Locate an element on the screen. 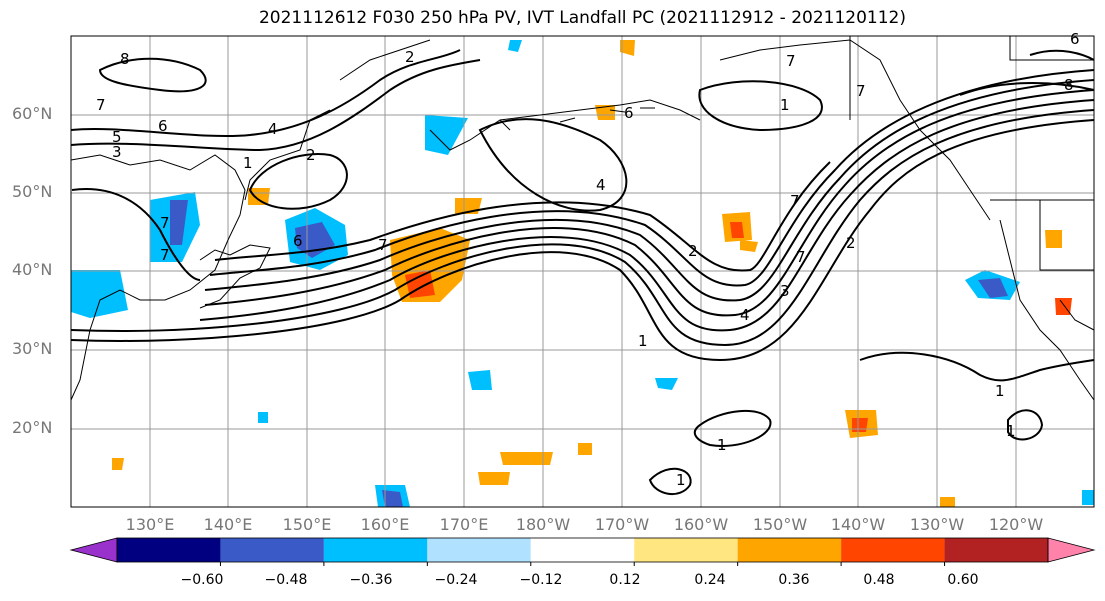 This screenshot has width=1105, height=601. colorbar-extend-low is located at coordinates (93, 550).